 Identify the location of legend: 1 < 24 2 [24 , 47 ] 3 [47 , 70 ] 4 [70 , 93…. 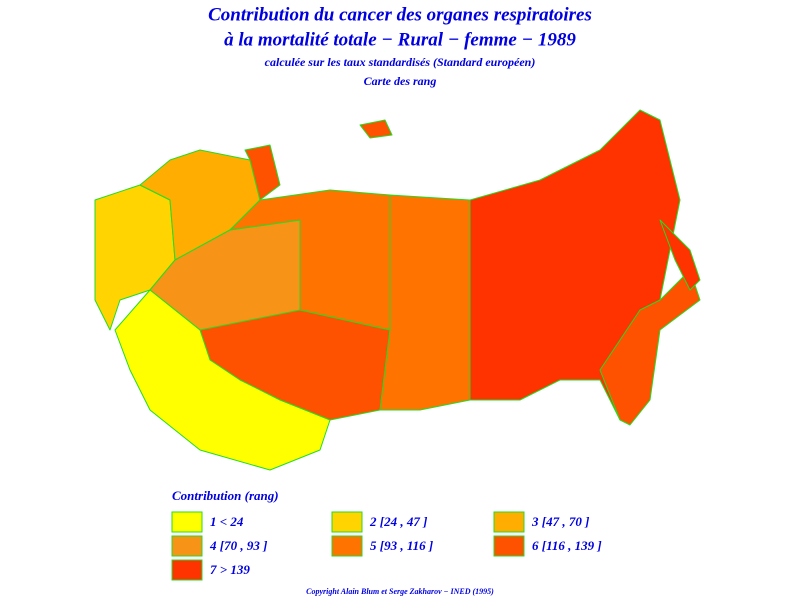
(386, 546).